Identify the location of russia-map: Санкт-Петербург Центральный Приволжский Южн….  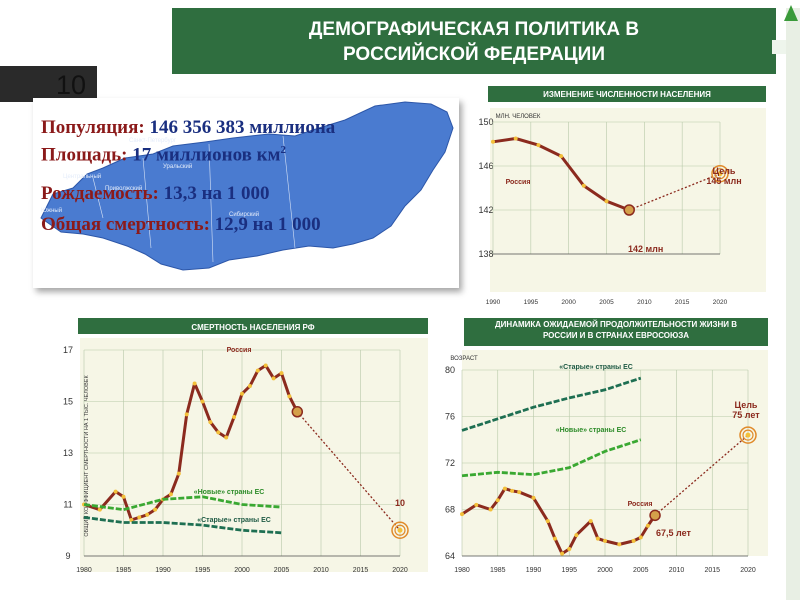
(247, 186).